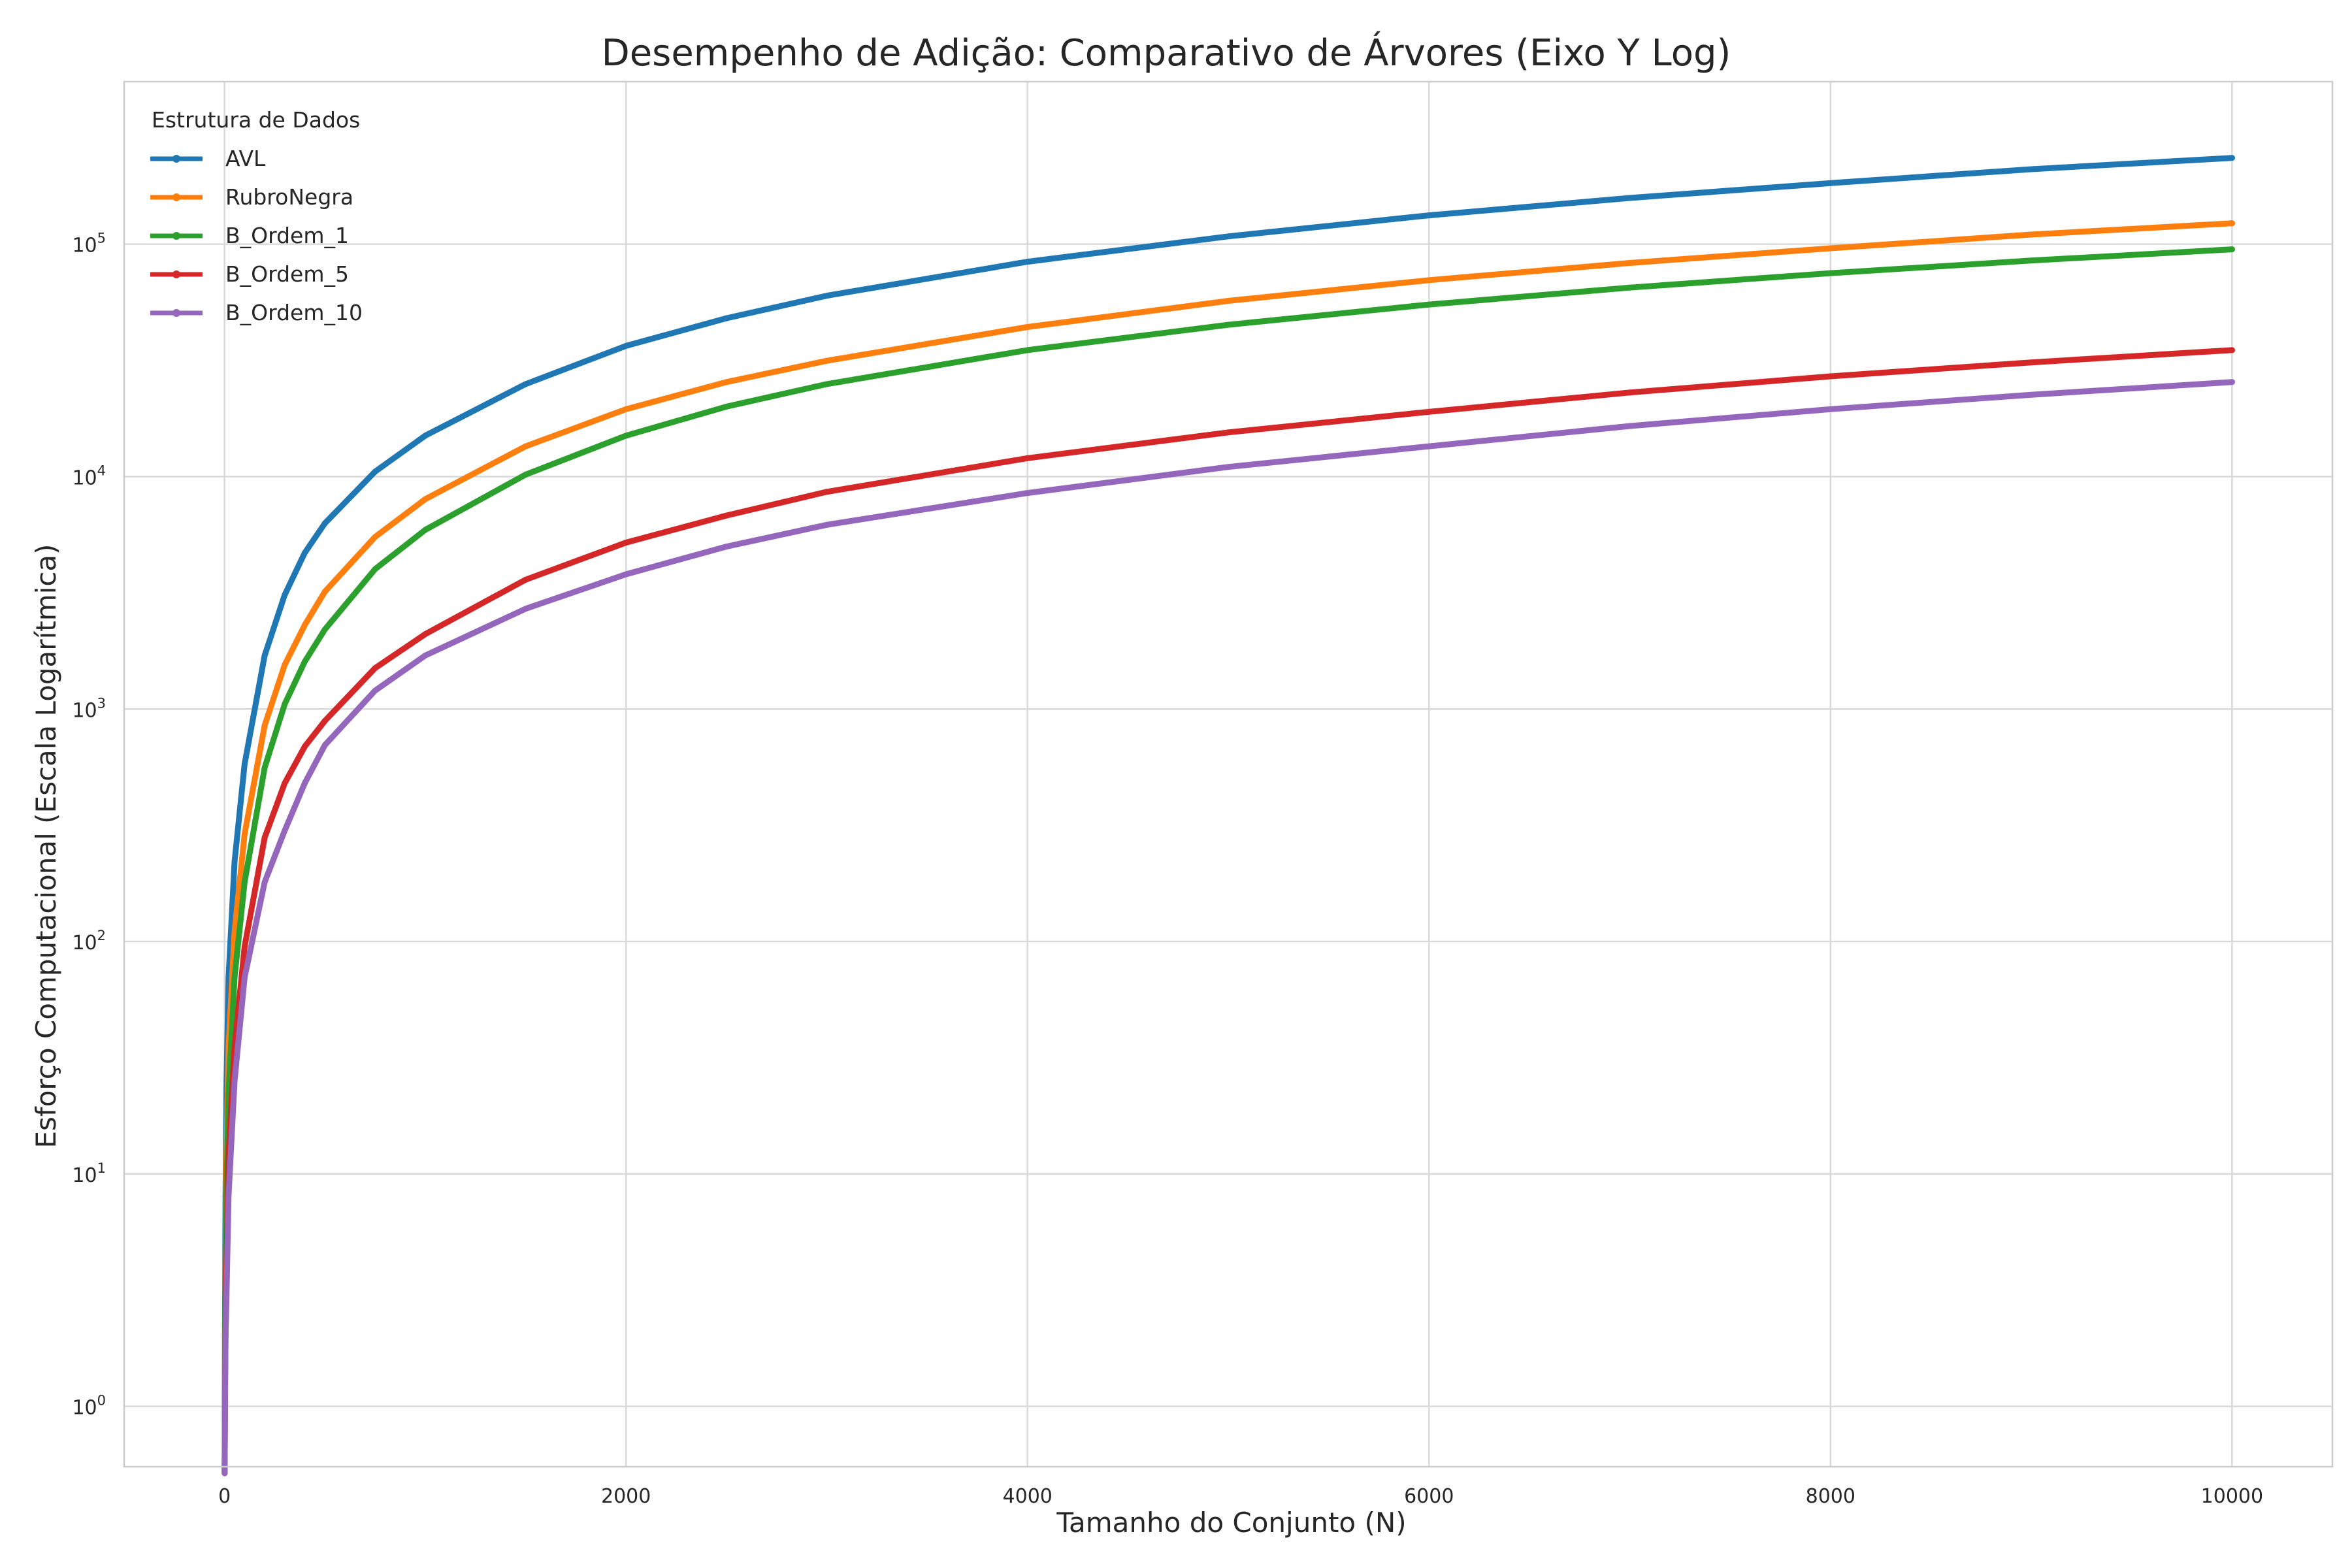 This screenshot has width=2352, height=1568. What do you see at coordinates (89, 476) in the screenshot?
I see `y-tick-label: 10⁴` at bounding box center [89, 476].